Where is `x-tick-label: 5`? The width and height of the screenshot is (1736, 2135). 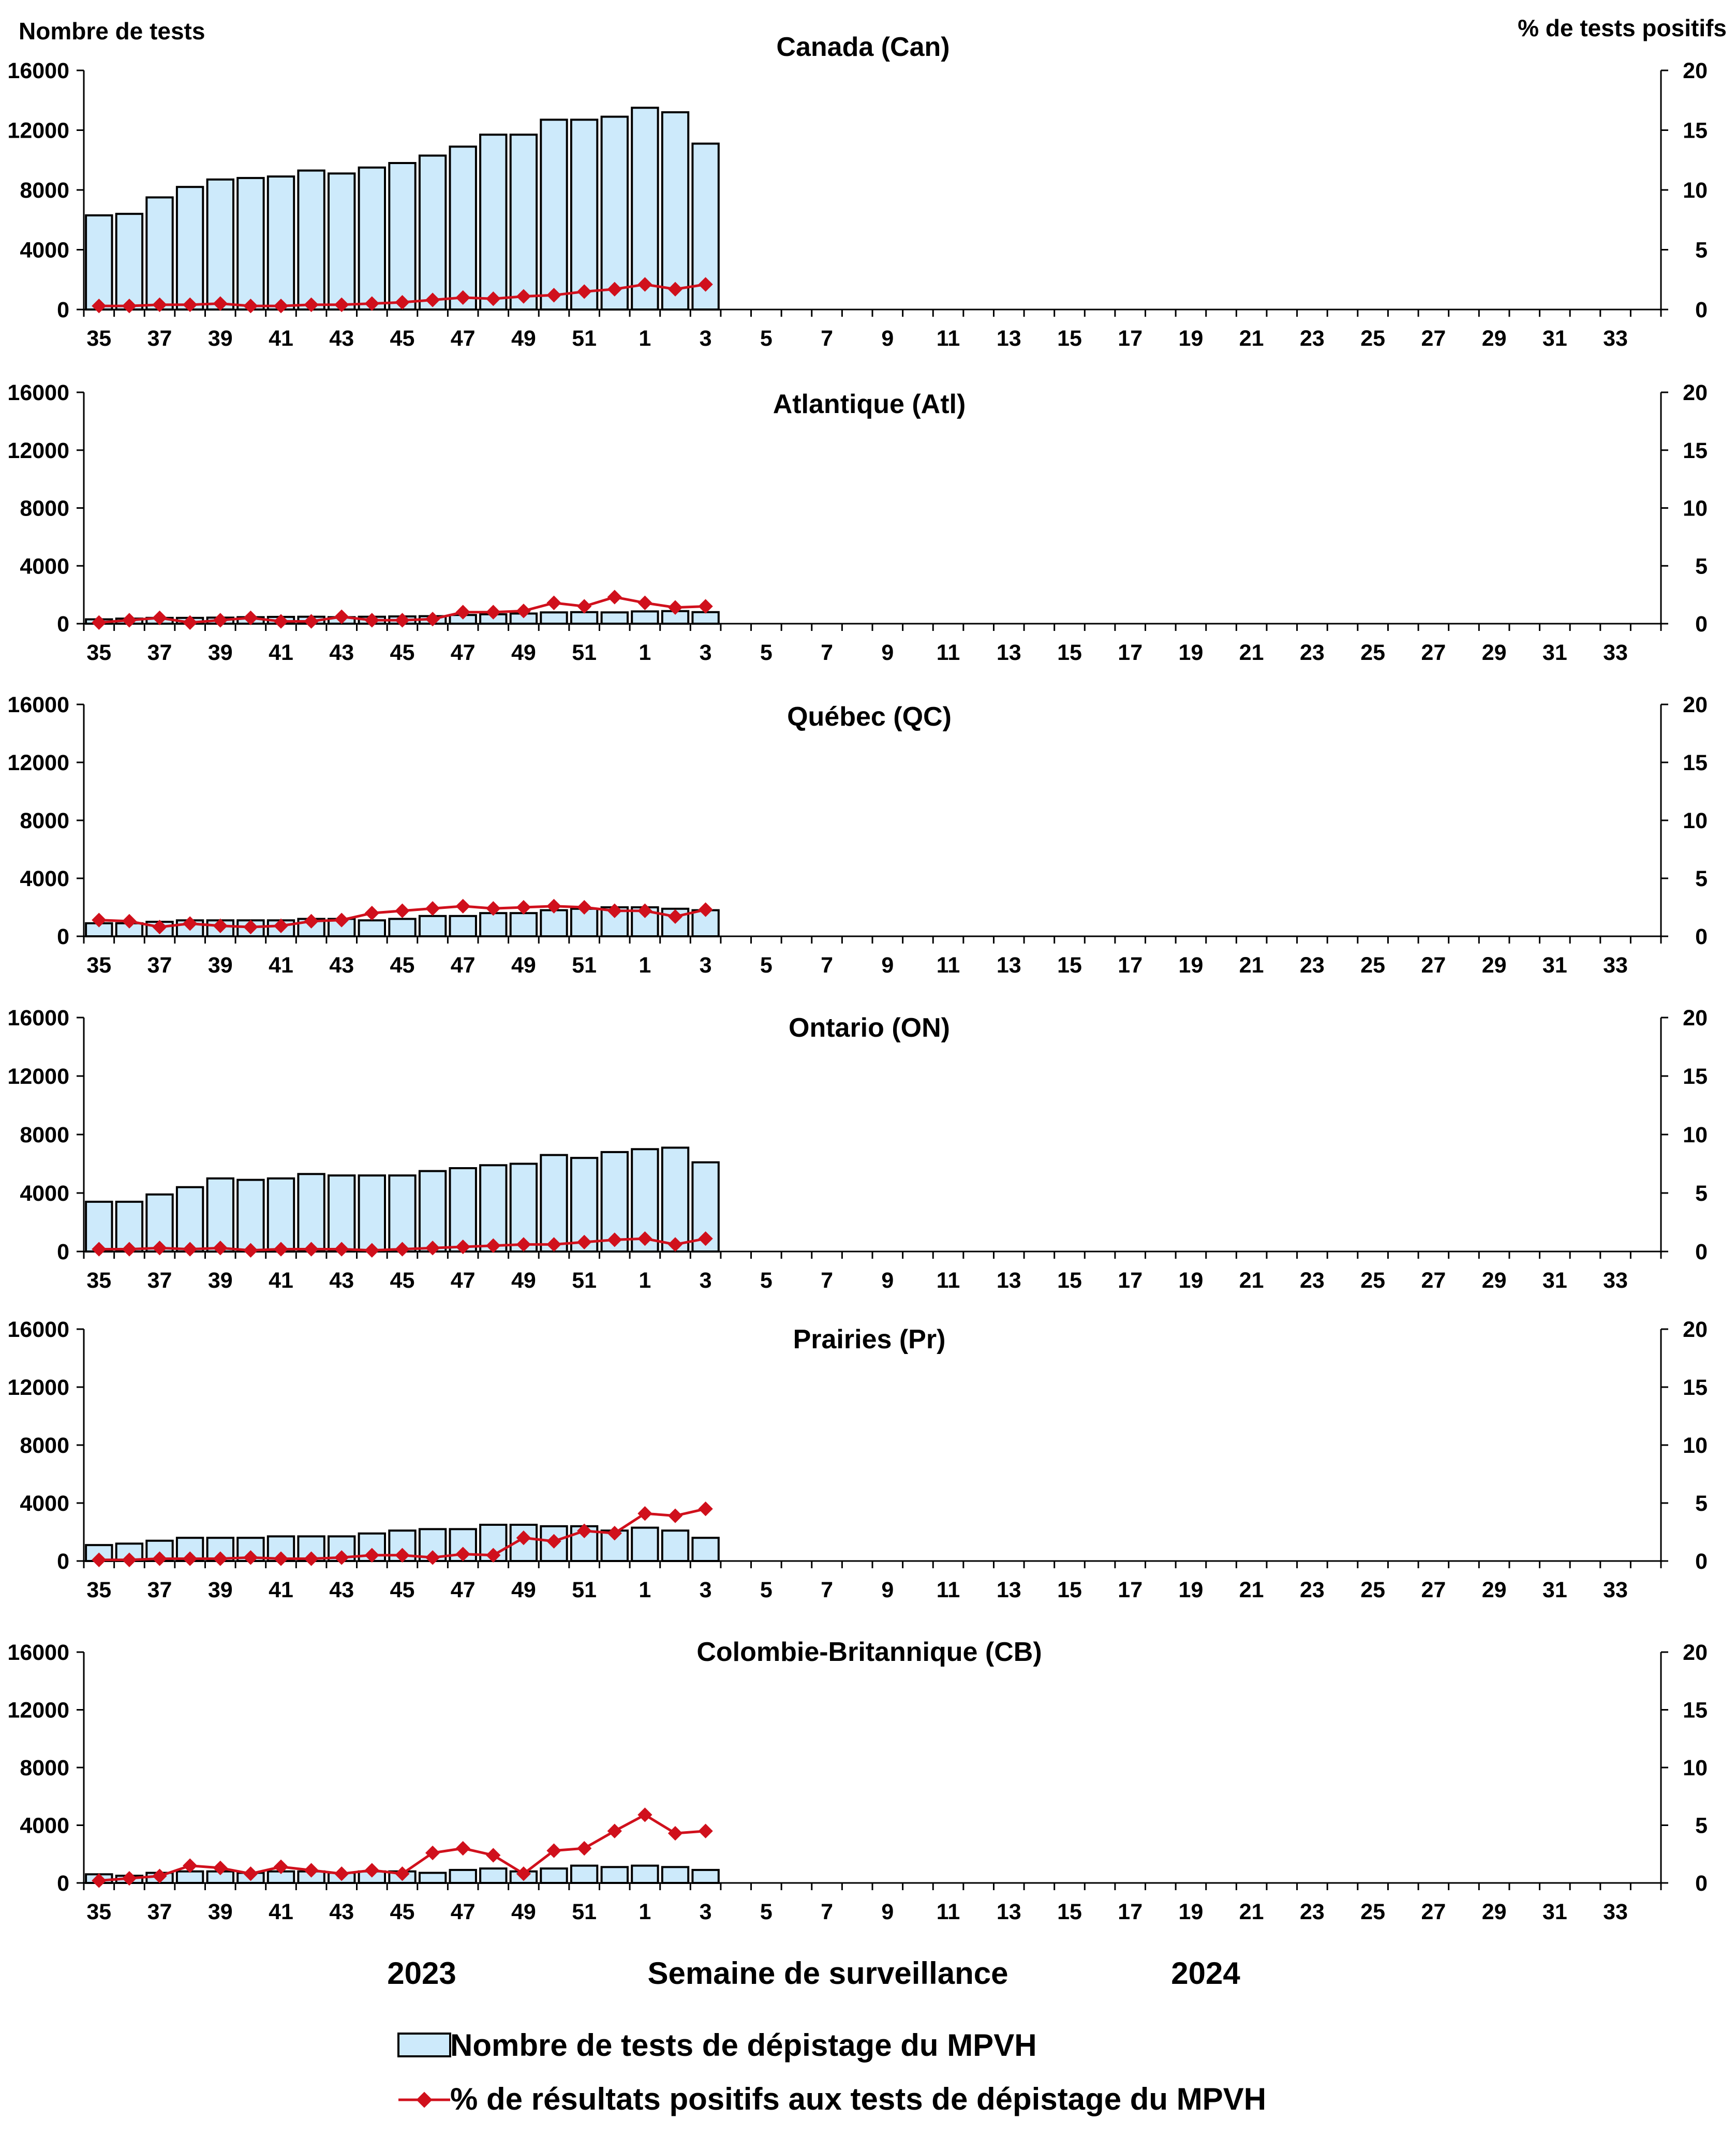 x-tick-label: 5 is located at coordinates (766, 338).